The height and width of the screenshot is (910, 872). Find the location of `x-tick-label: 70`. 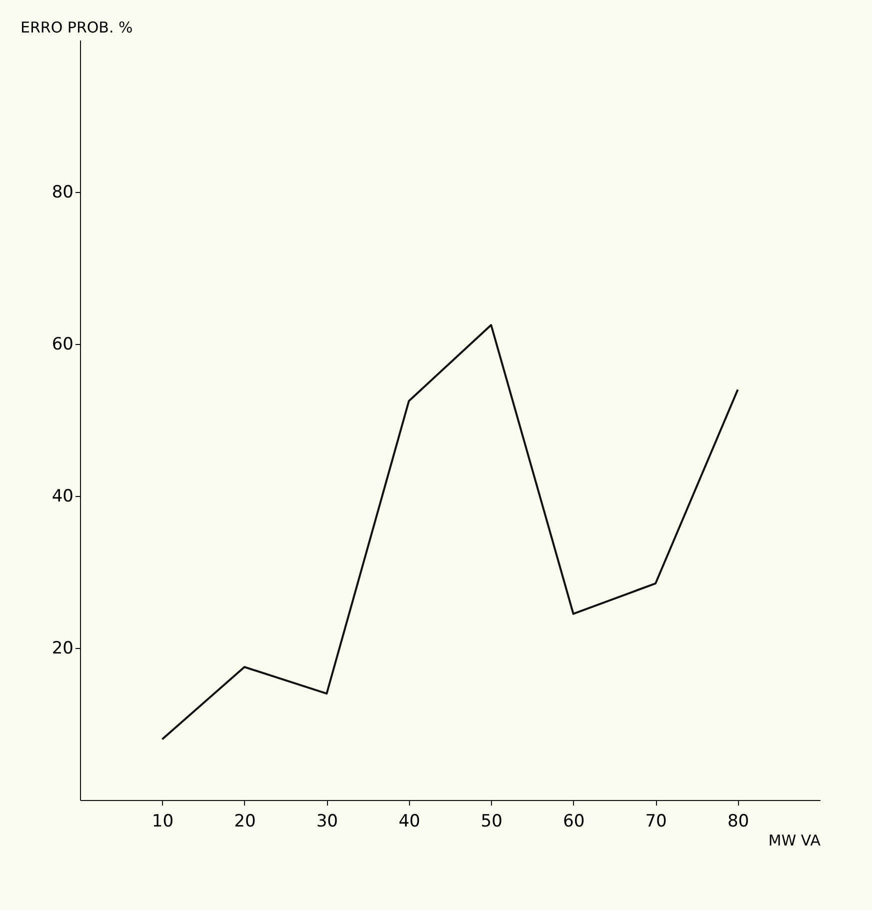

x-tick-label: 70 is located at coordinates (656, 822).